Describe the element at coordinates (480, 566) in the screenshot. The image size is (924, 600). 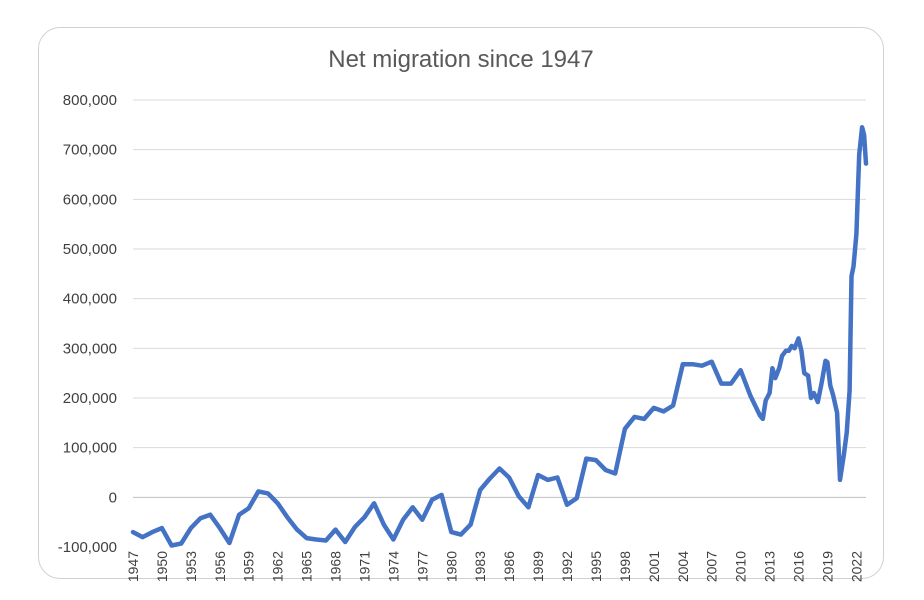
I see `x-tick-label: 1983` at that location.